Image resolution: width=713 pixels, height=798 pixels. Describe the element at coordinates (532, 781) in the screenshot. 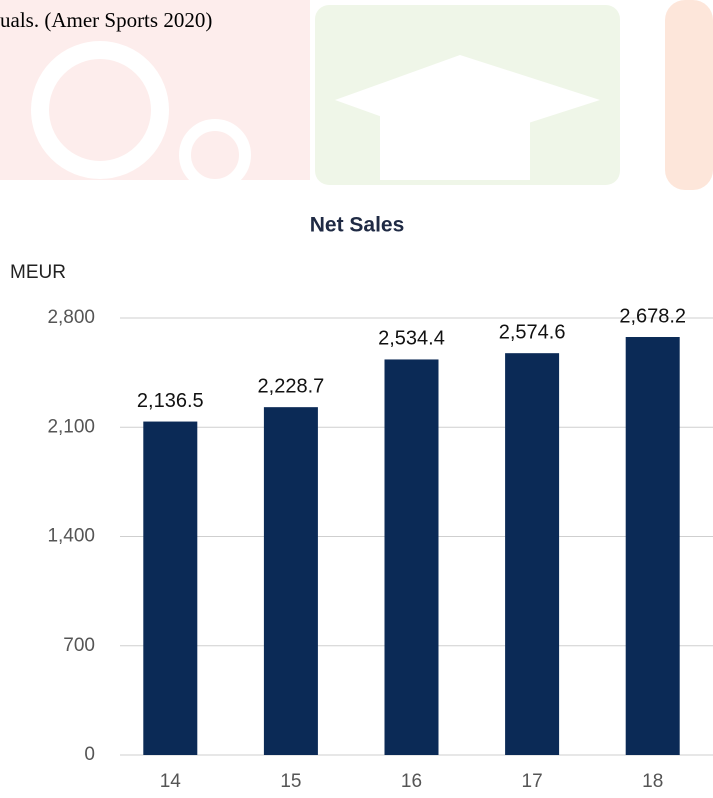

I see `x-tick-label: 17` at that location.